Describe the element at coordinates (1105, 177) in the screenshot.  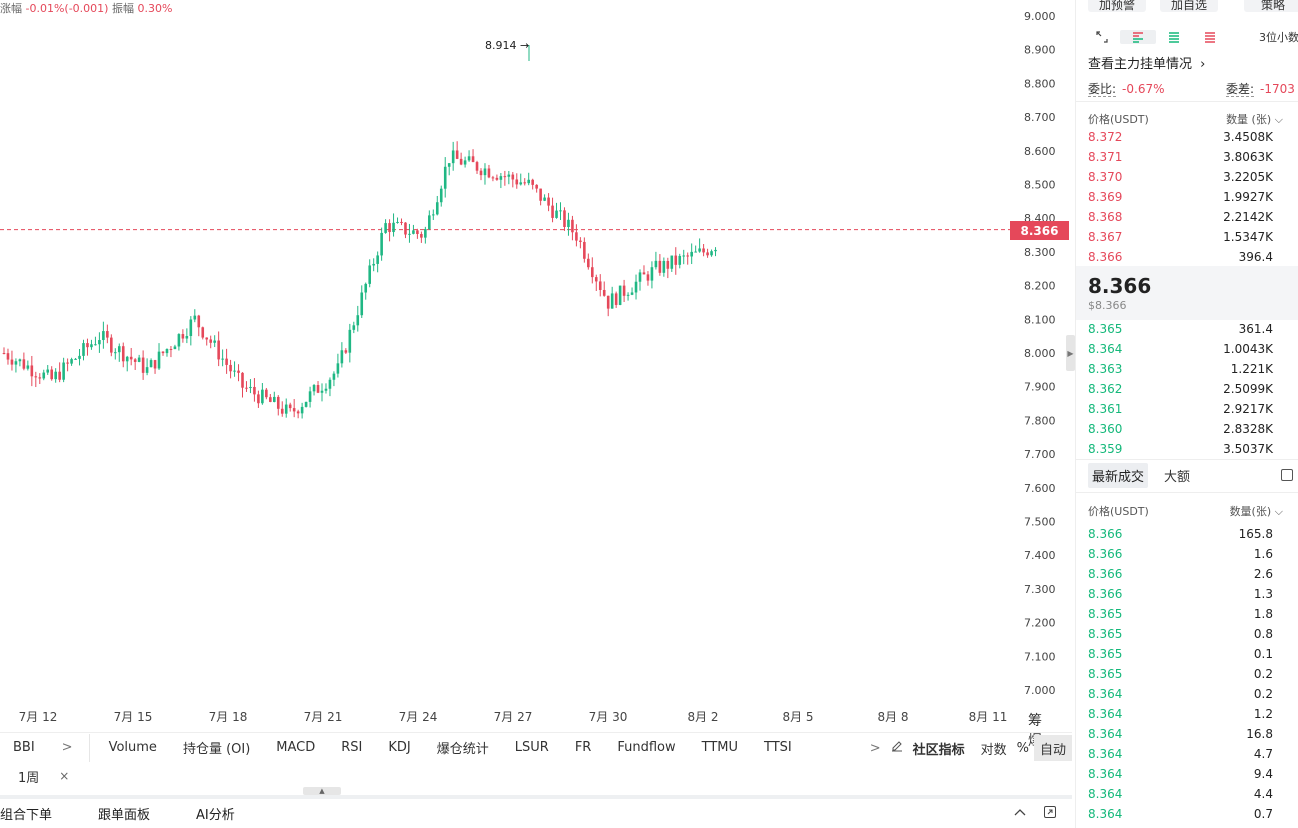
I see `ask-row-price: 8.370` at that location.